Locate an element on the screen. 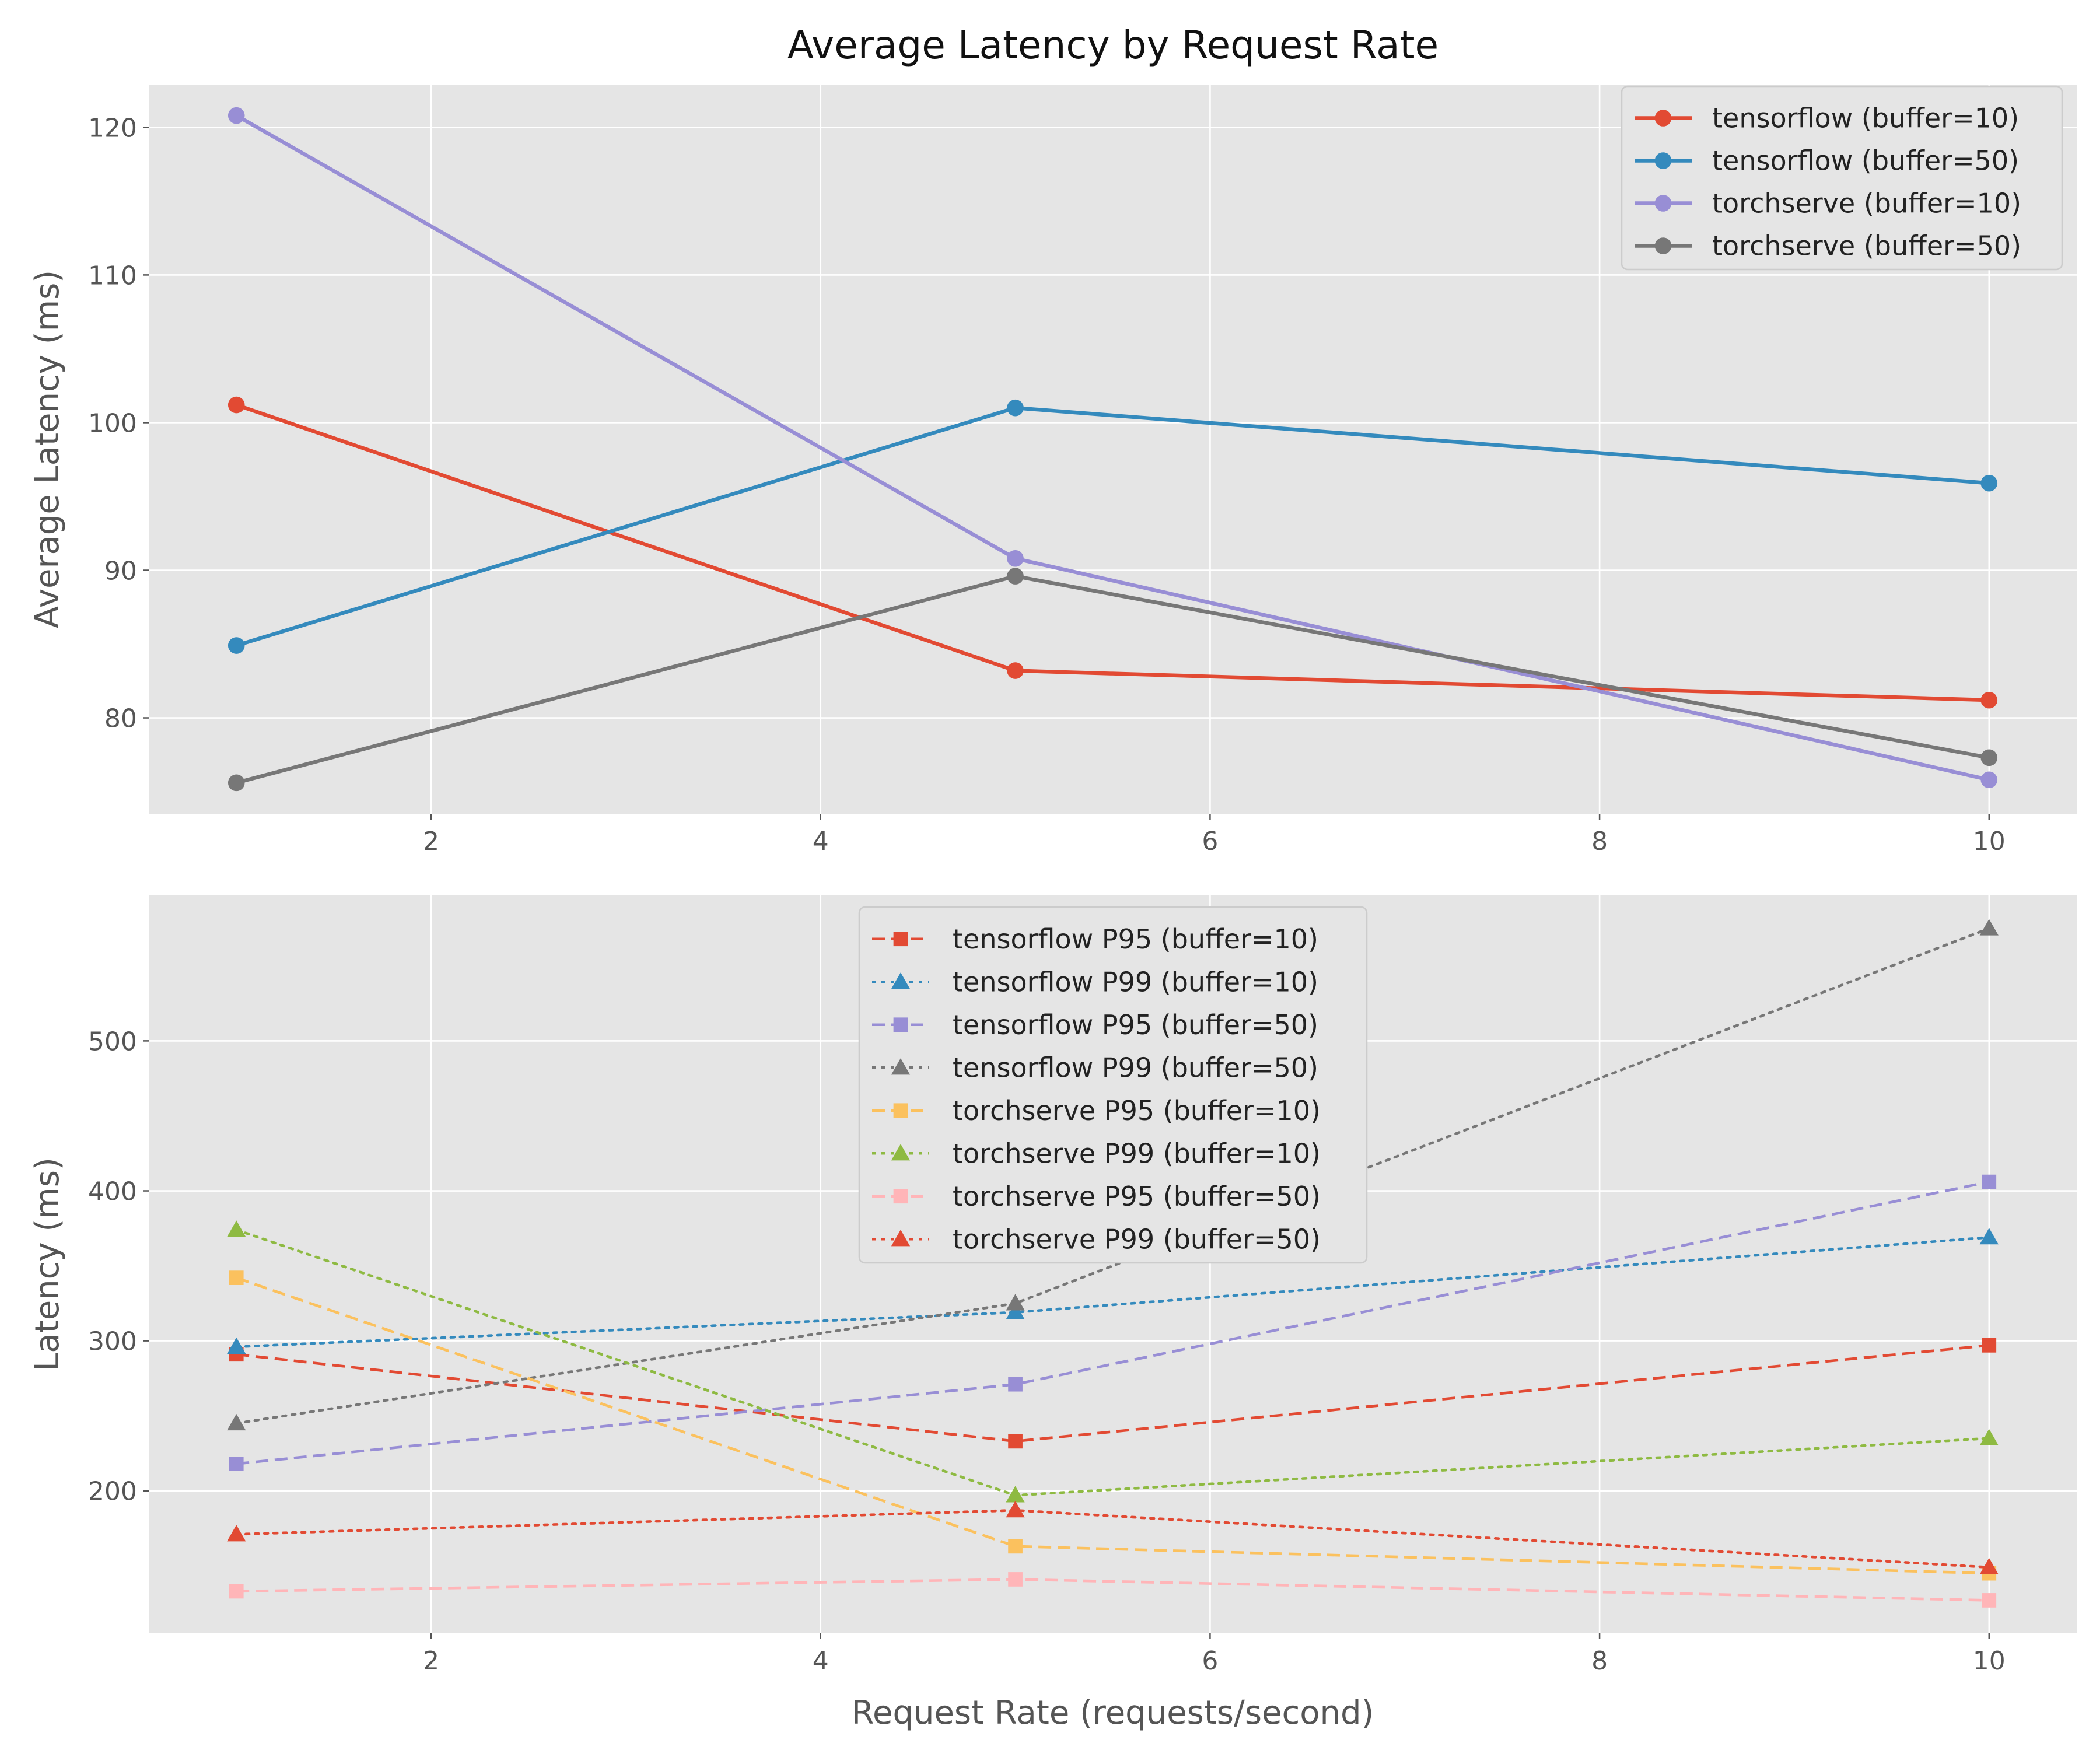 The height and width of the screenshot is (1750, 2100). bottom-y-axis-label: Latency (ms) is located at coordinates (48, 1264).